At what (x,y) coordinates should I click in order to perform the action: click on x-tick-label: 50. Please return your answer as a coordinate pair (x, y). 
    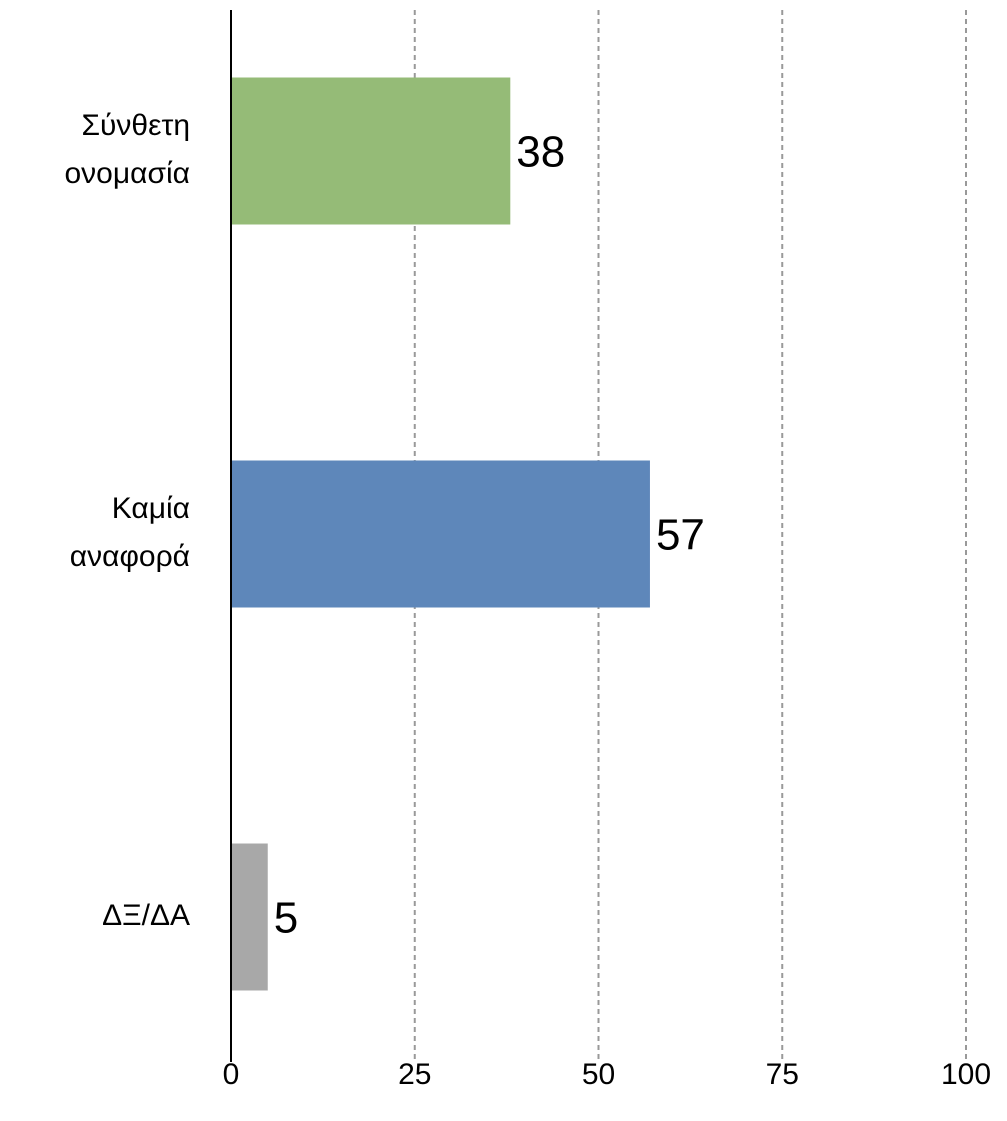
    Looking at the image, I should click on (598, 1074).